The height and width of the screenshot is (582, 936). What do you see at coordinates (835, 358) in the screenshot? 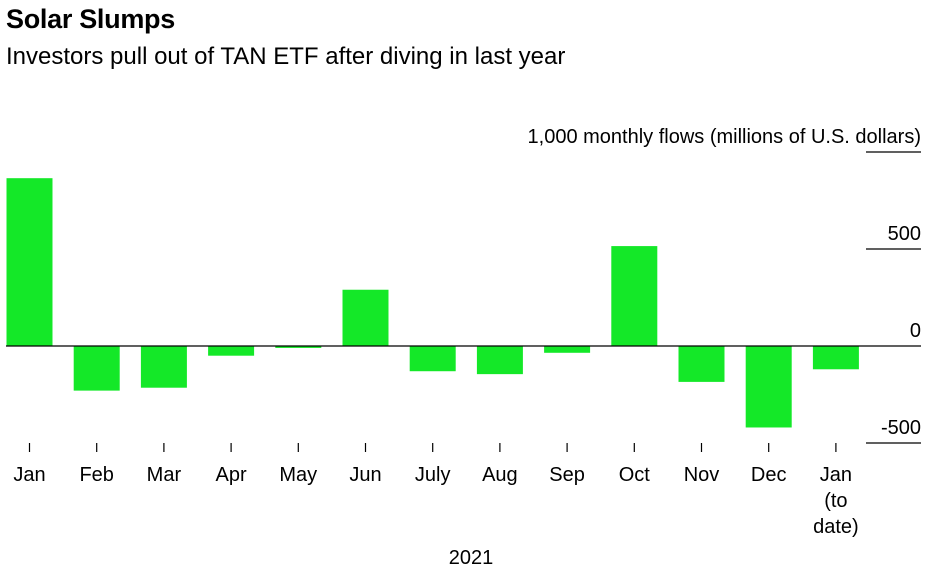
I see `bar-jan-to-date-` at bounding box center [835, 358].